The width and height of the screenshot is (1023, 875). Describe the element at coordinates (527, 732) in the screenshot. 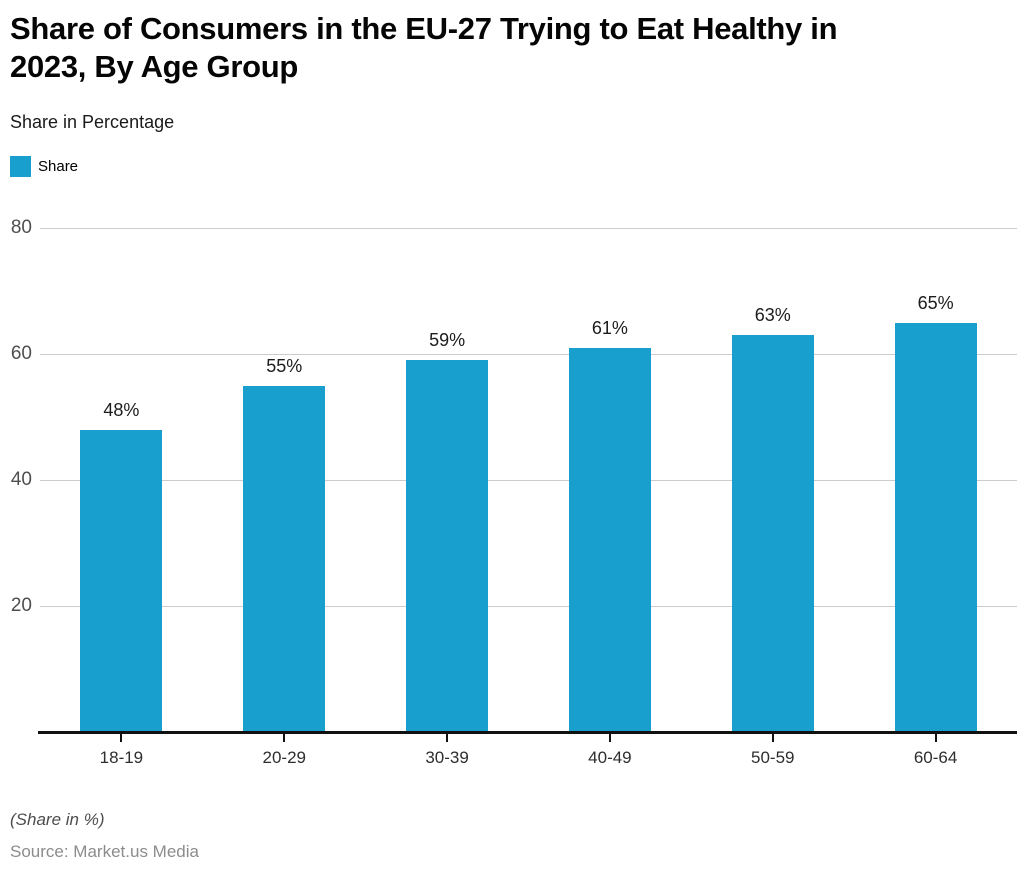

I see `x-axis-line` at that location.